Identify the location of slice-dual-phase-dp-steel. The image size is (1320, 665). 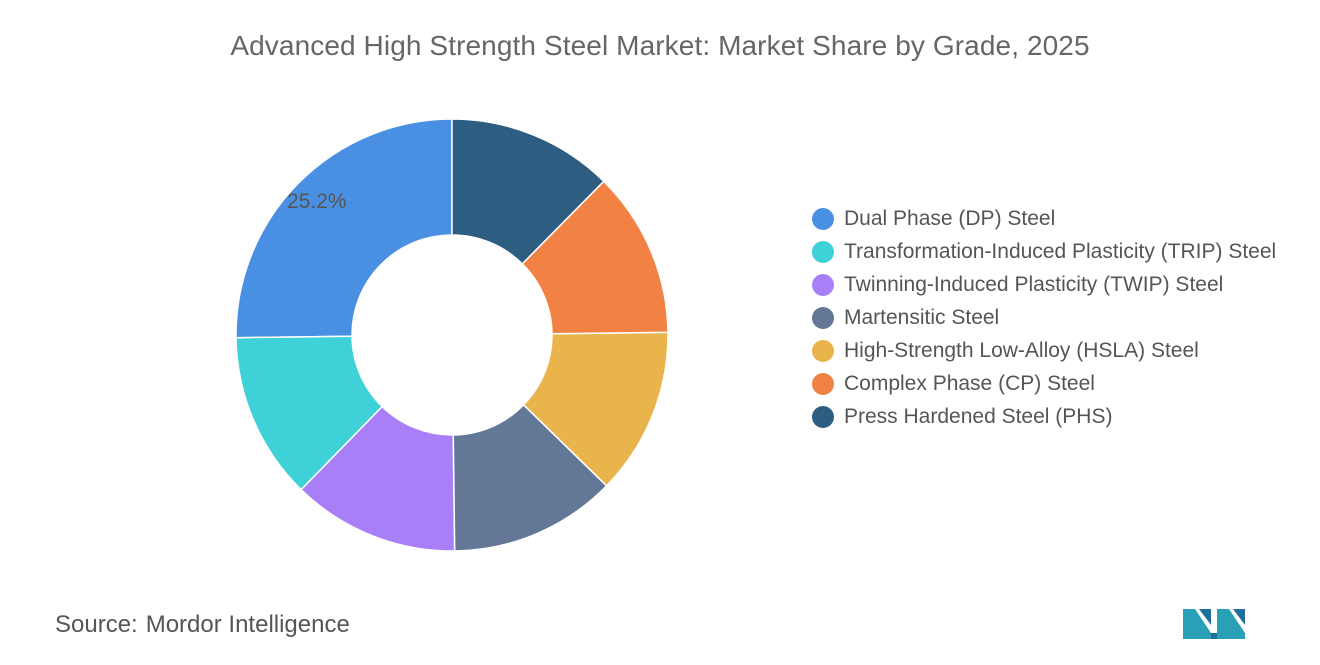
(344, 228).